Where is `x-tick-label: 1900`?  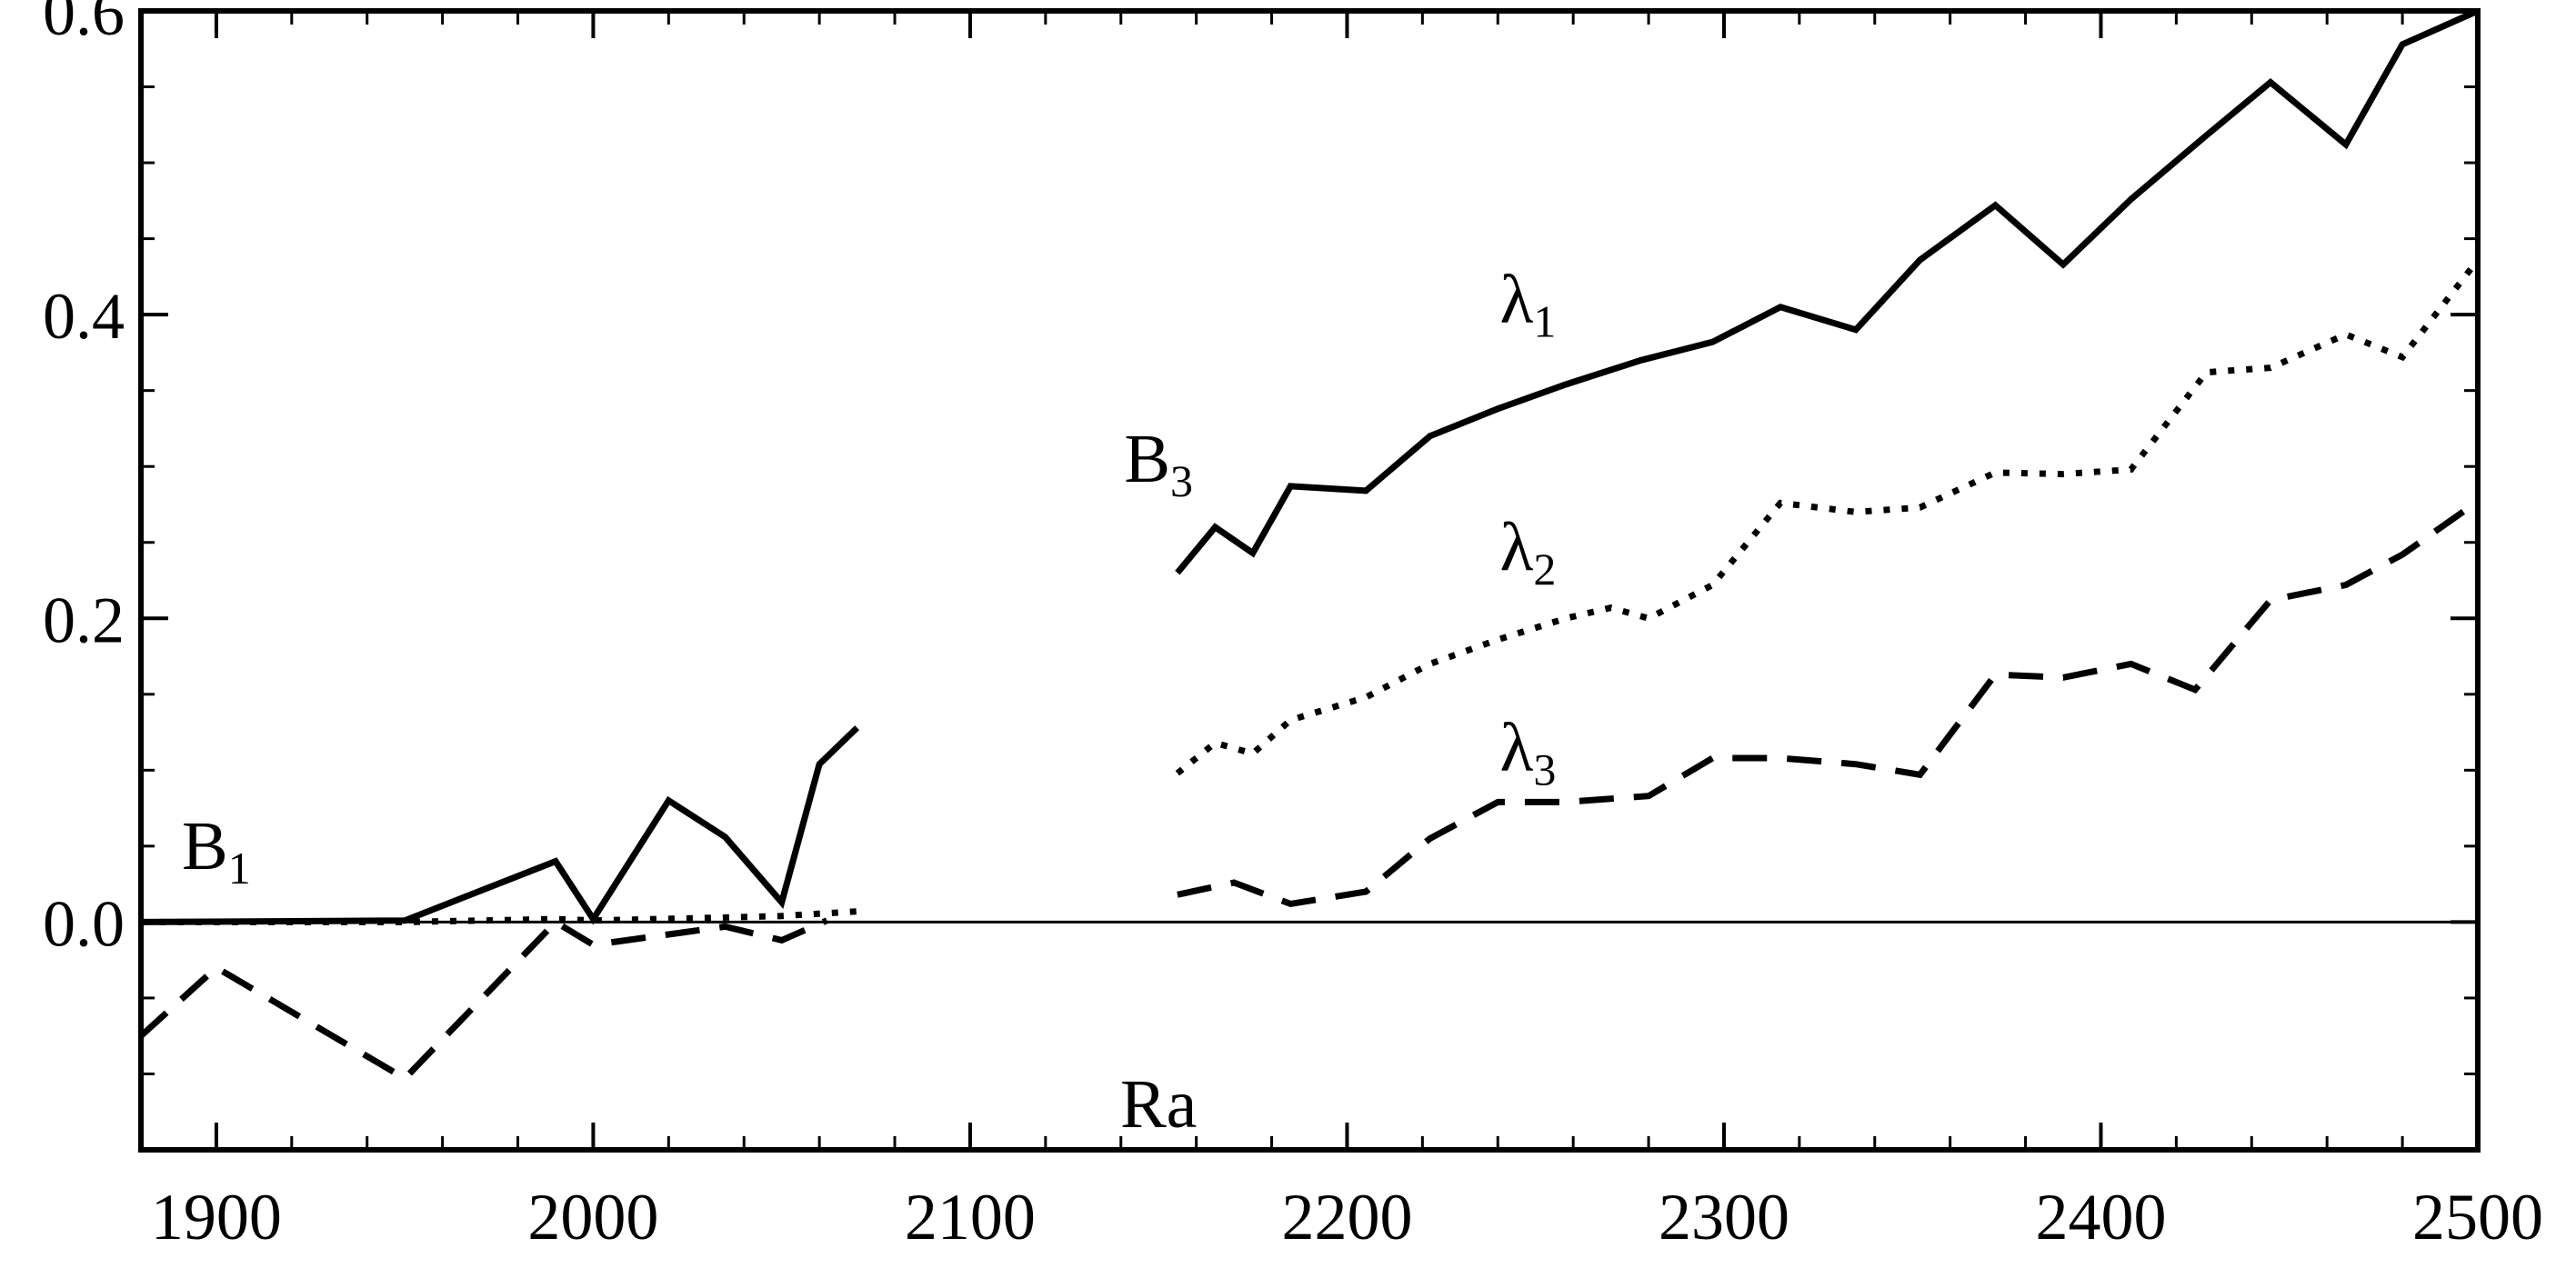 x-tick-label: 1900 is located at coordinates (216, 1217).